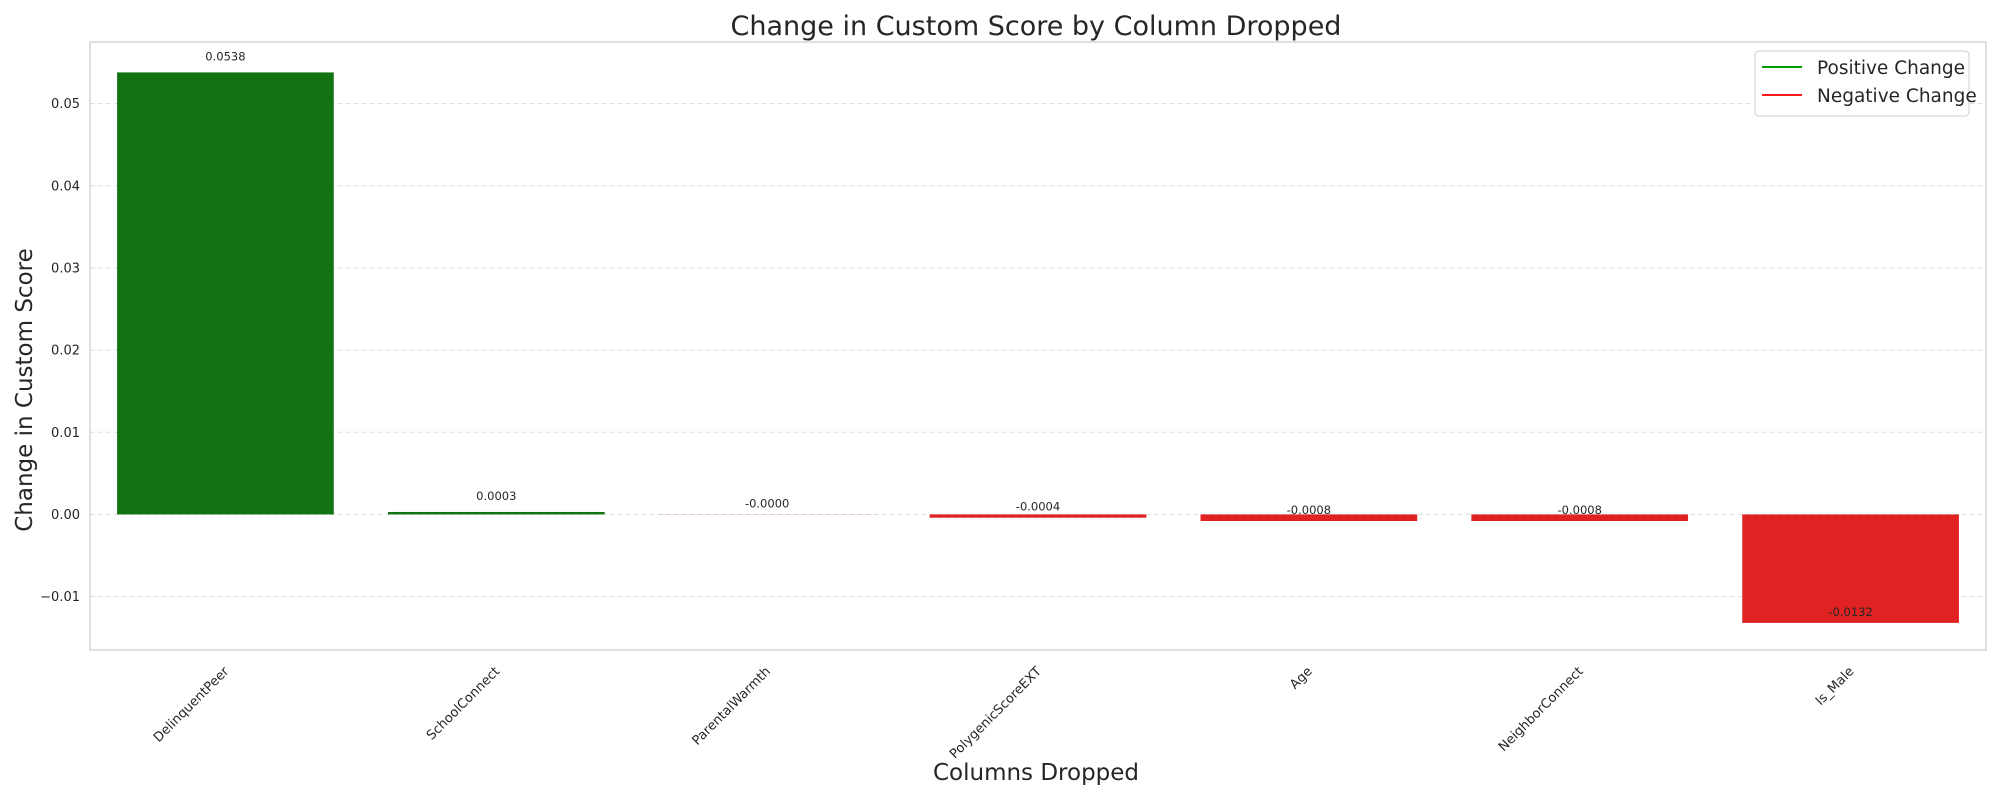 The width and height of the screenshot is (2000, 805). I want to click on y-tick-label: 0.00, so click(65, 515).